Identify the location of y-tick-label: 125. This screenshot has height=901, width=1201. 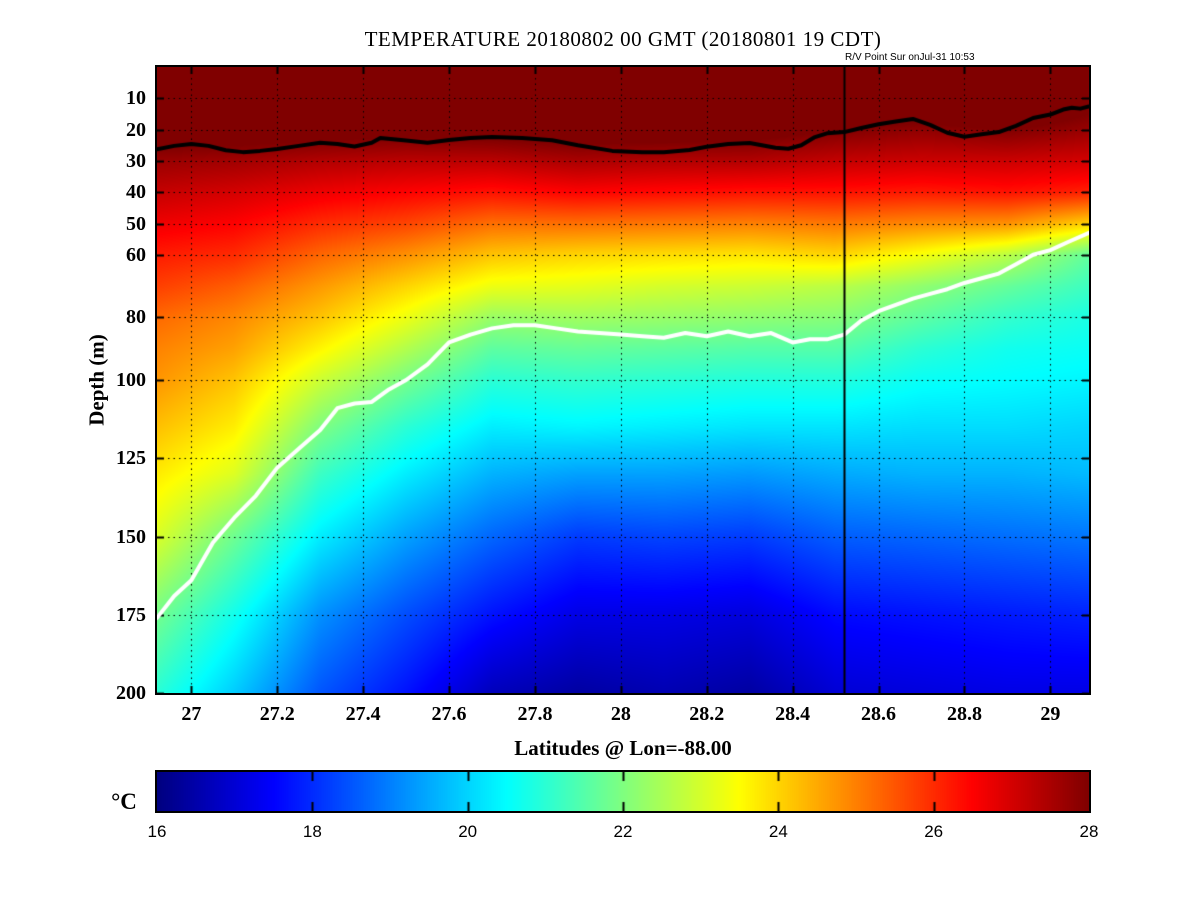
(131, 458).